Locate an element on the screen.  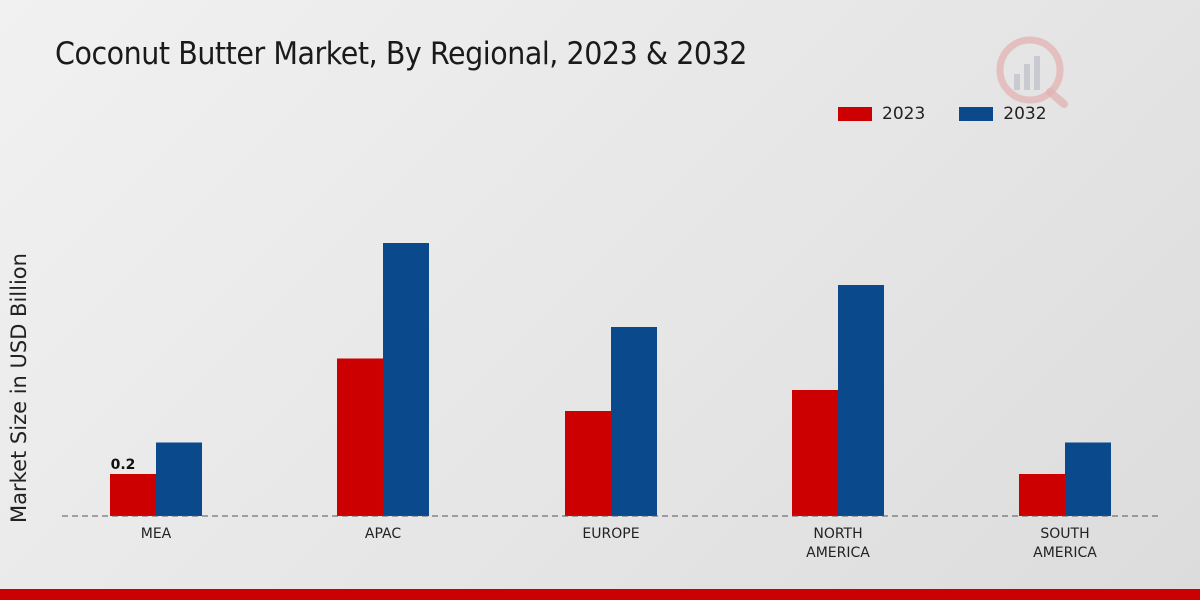
bar-north-america-2032 is located at coordinates (861, 400).